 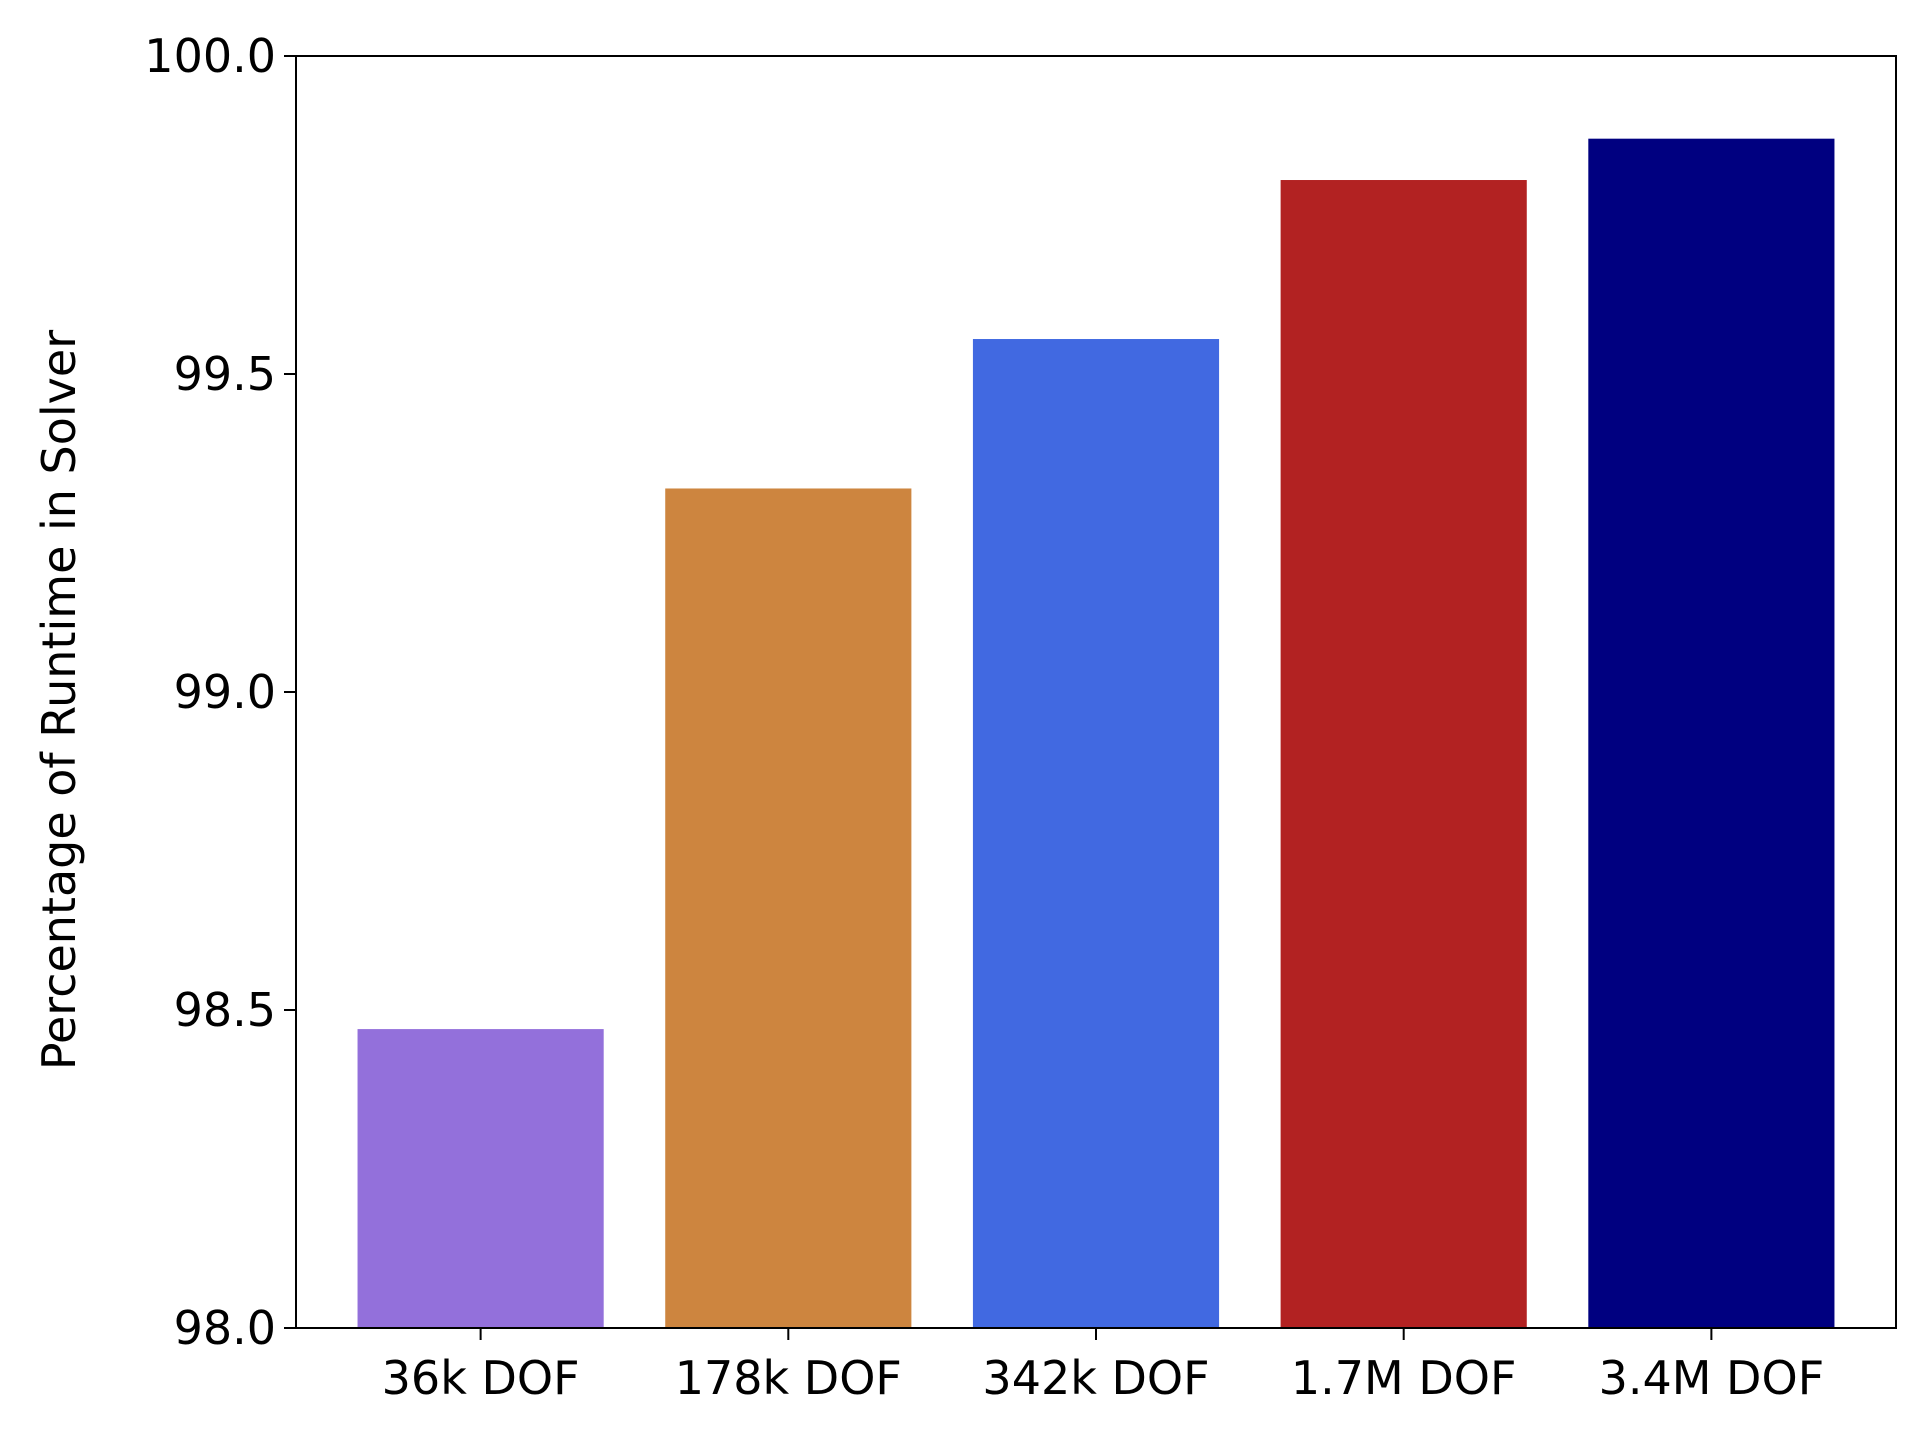 I want to click on x-tick-label: 36k DOF, so click(x=481, y=1378).